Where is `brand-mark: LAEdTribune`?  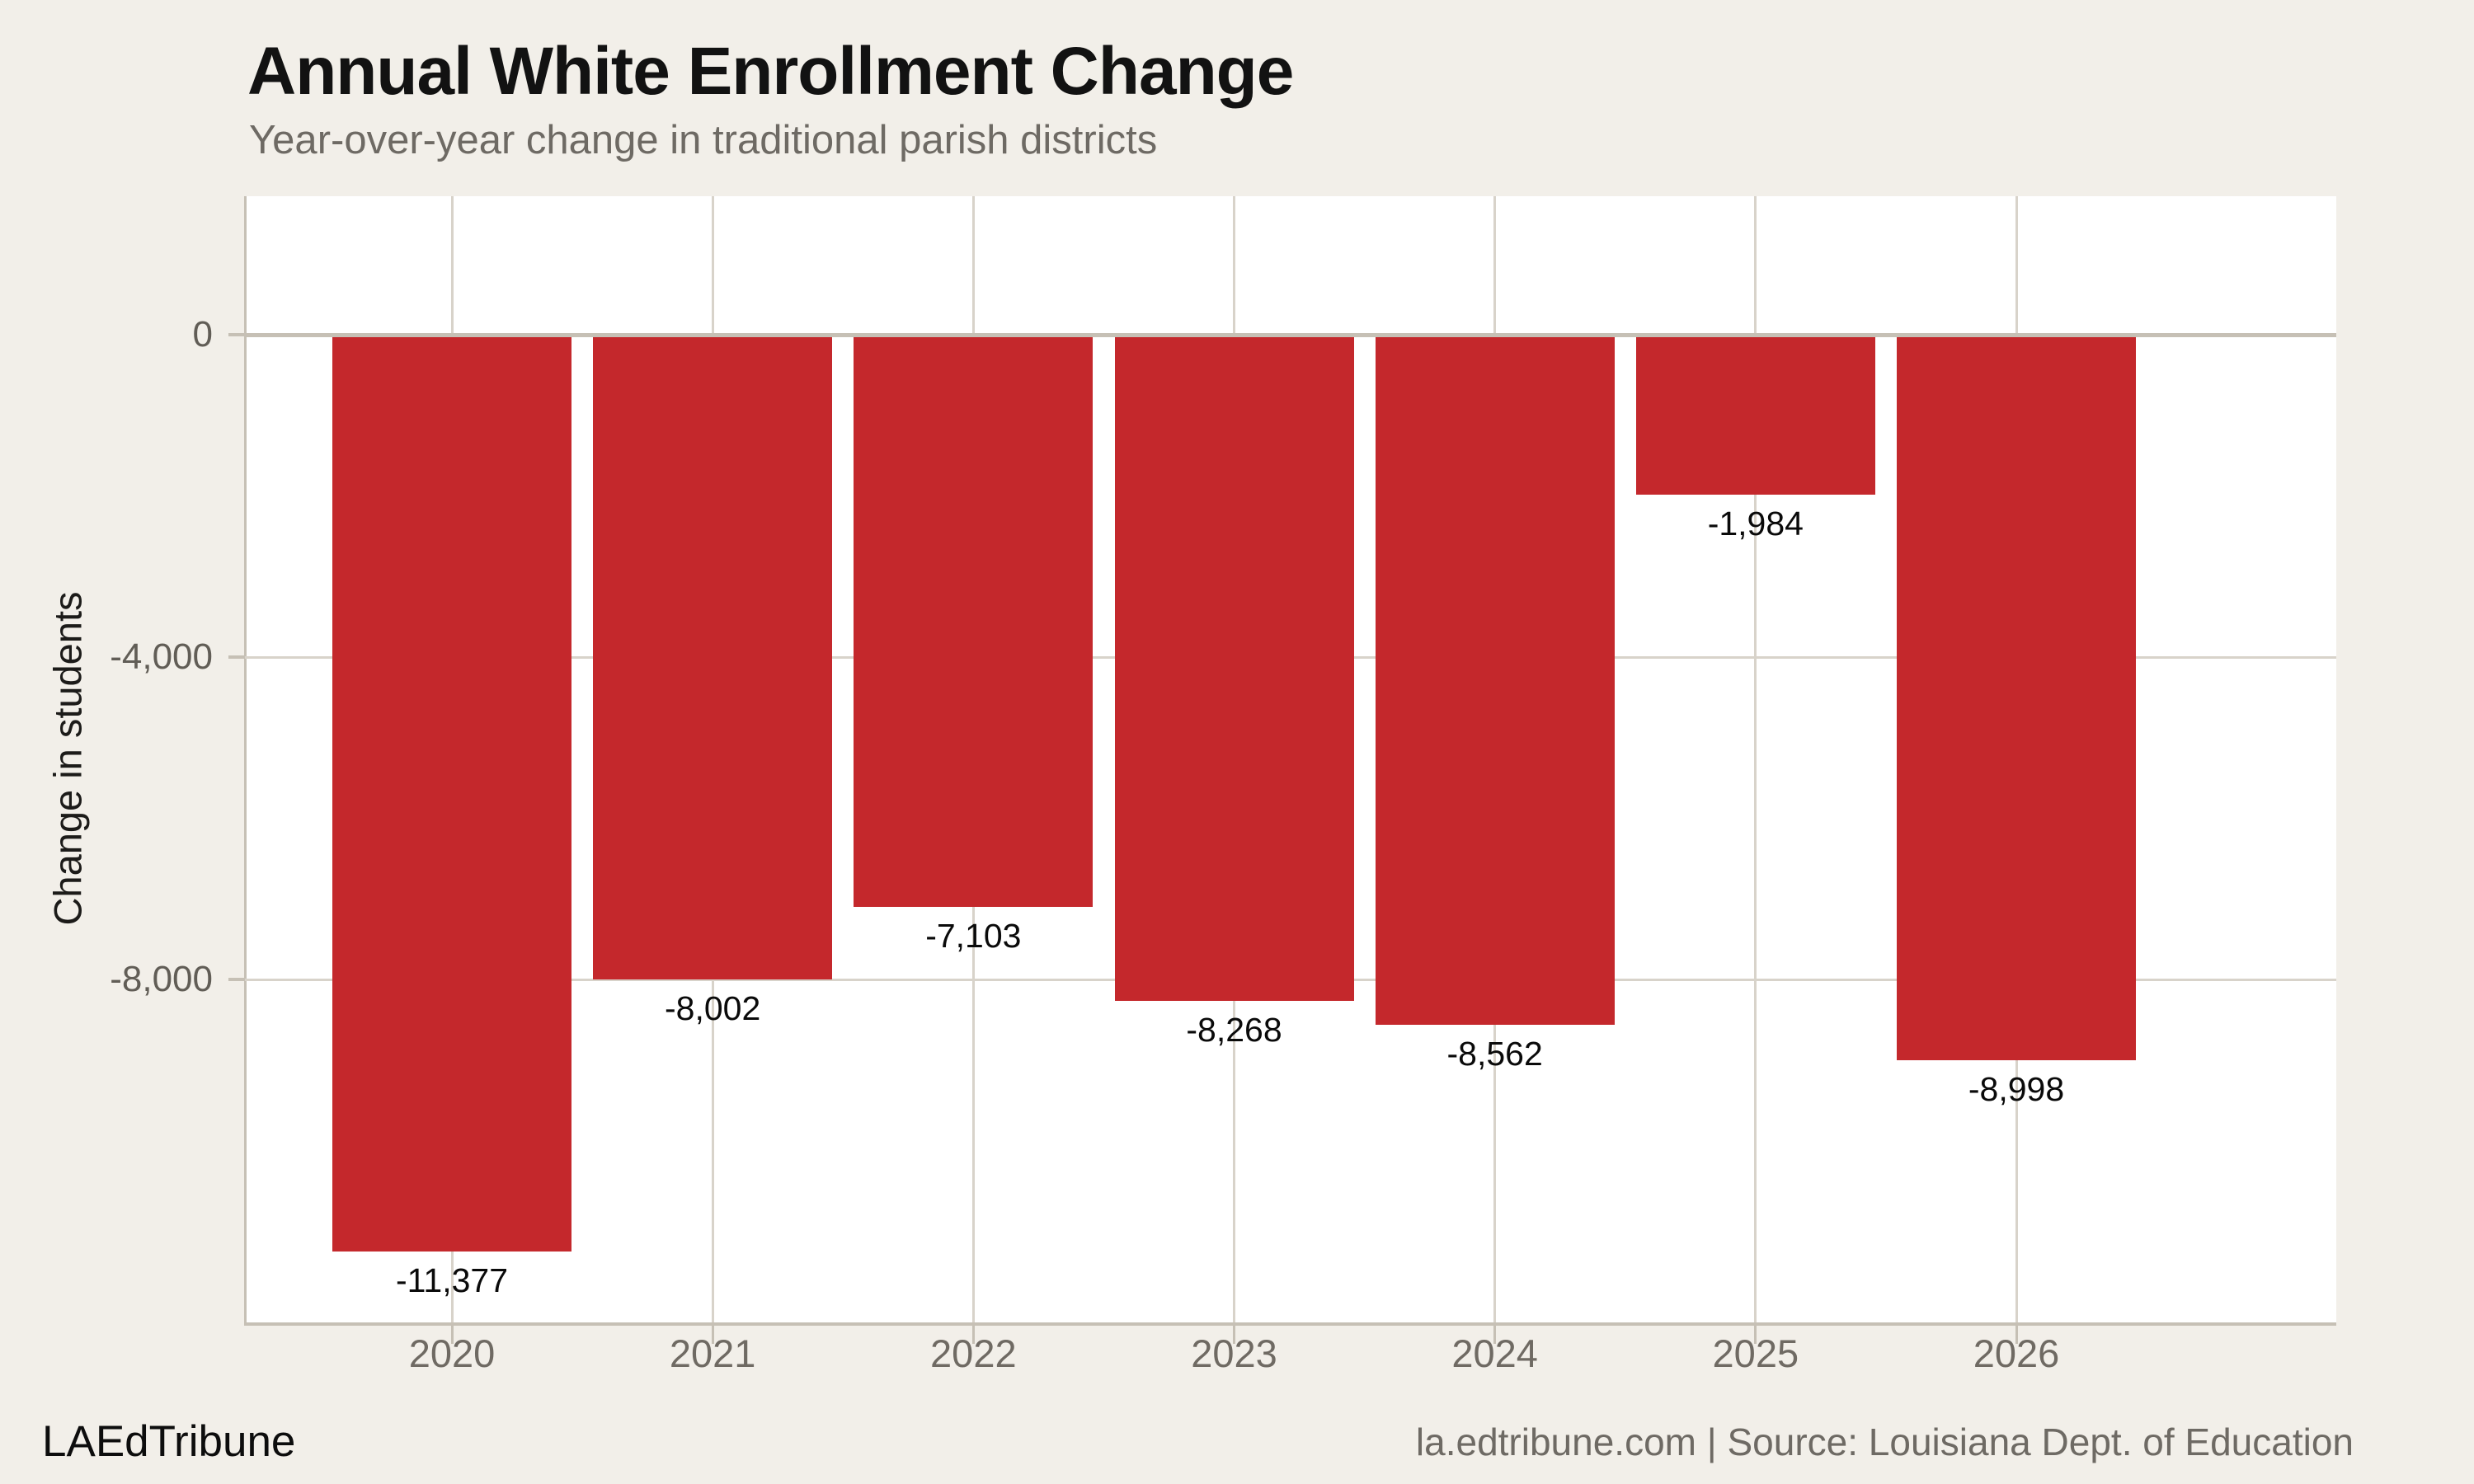
brand-mark: LAEdTribune is located at coordinates (169, 1441).